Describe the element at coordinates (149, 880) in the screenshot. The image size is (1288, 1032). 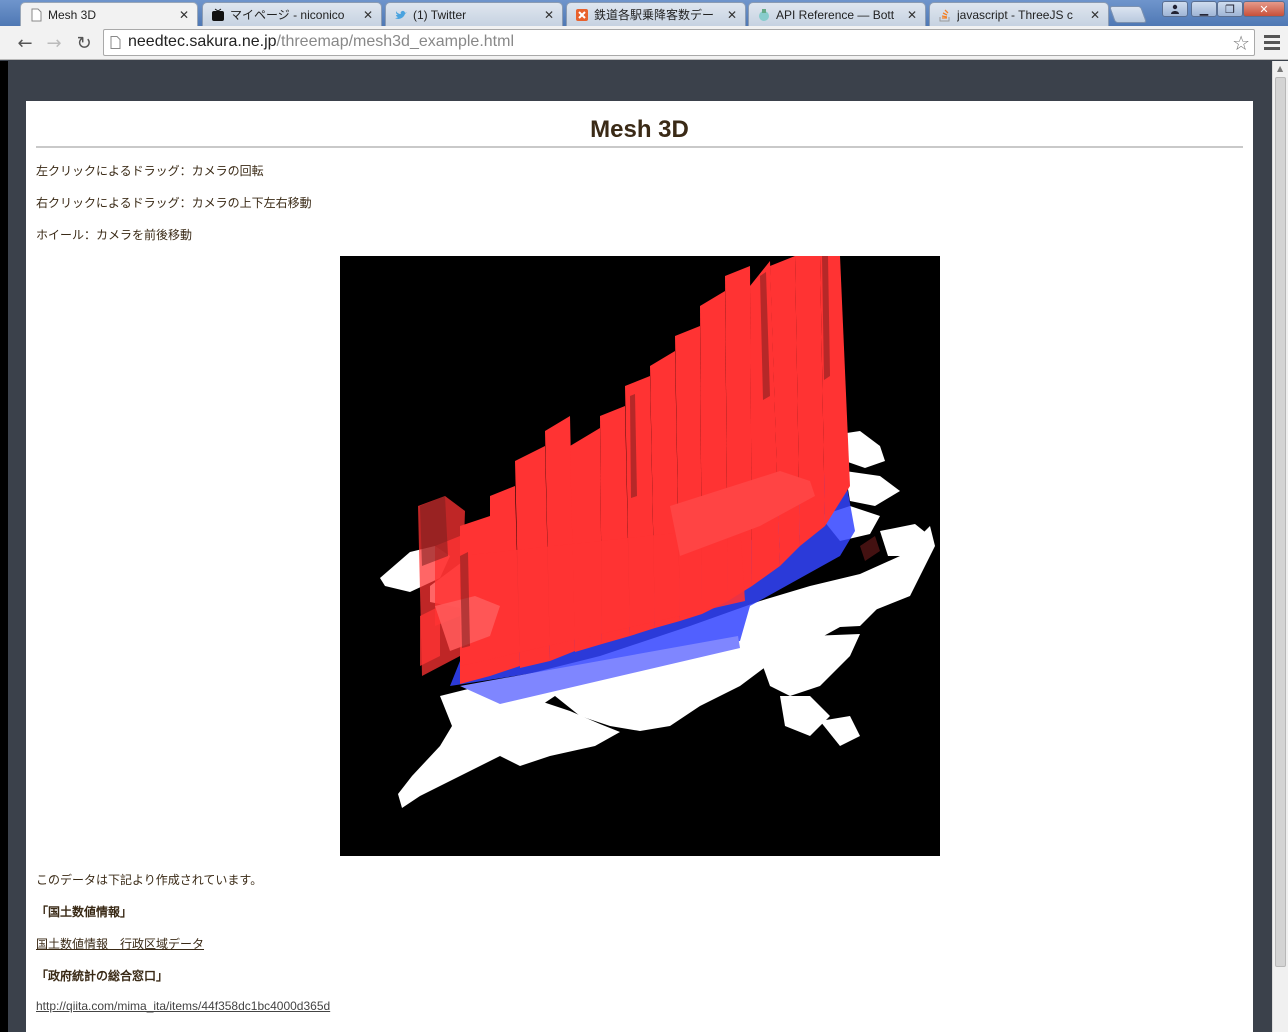
I see `source-intro: このデータは下記より作成されています。` at that location.